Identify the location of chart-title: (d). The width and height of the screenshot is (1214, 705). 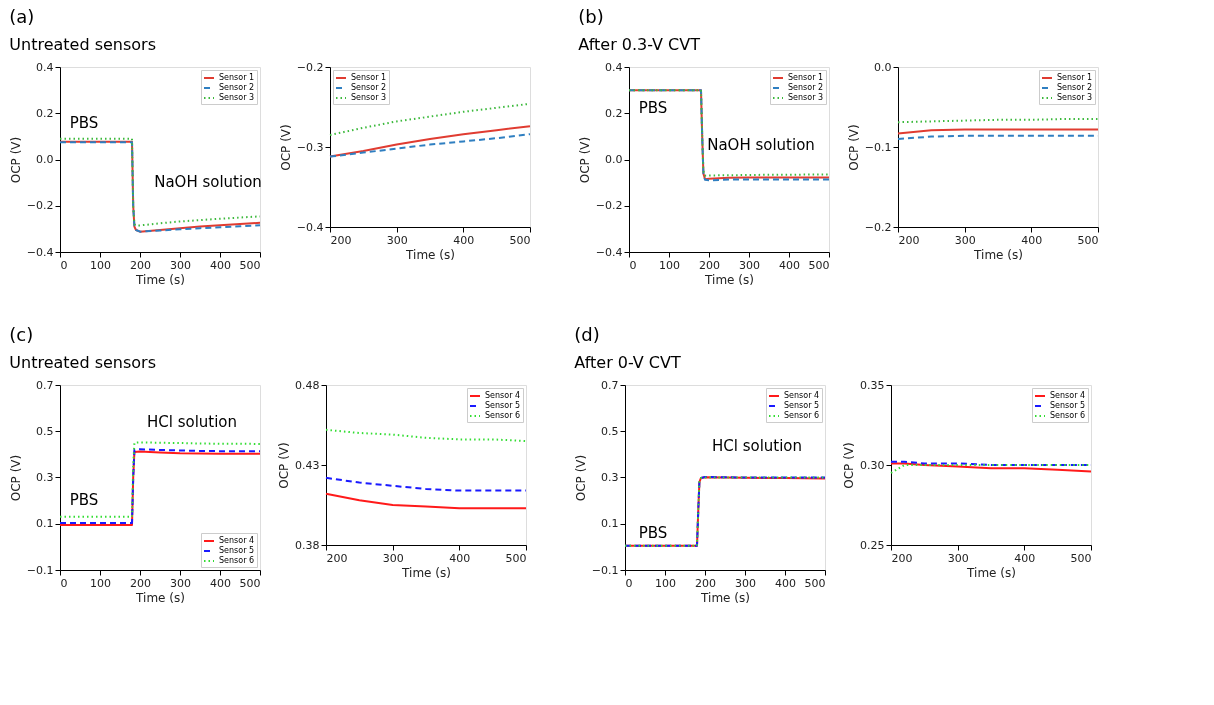
(587, 334).